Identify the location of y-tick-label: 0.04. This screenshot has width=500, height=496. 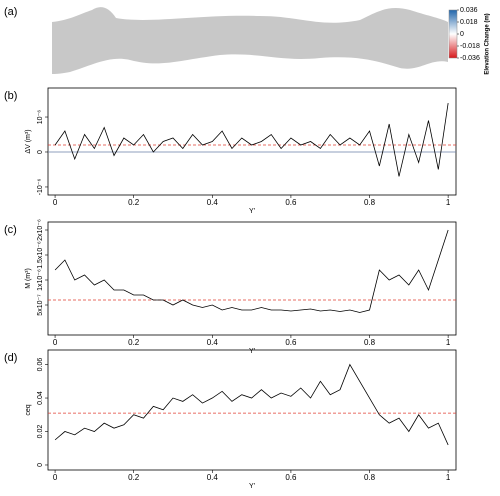
(40, 398).